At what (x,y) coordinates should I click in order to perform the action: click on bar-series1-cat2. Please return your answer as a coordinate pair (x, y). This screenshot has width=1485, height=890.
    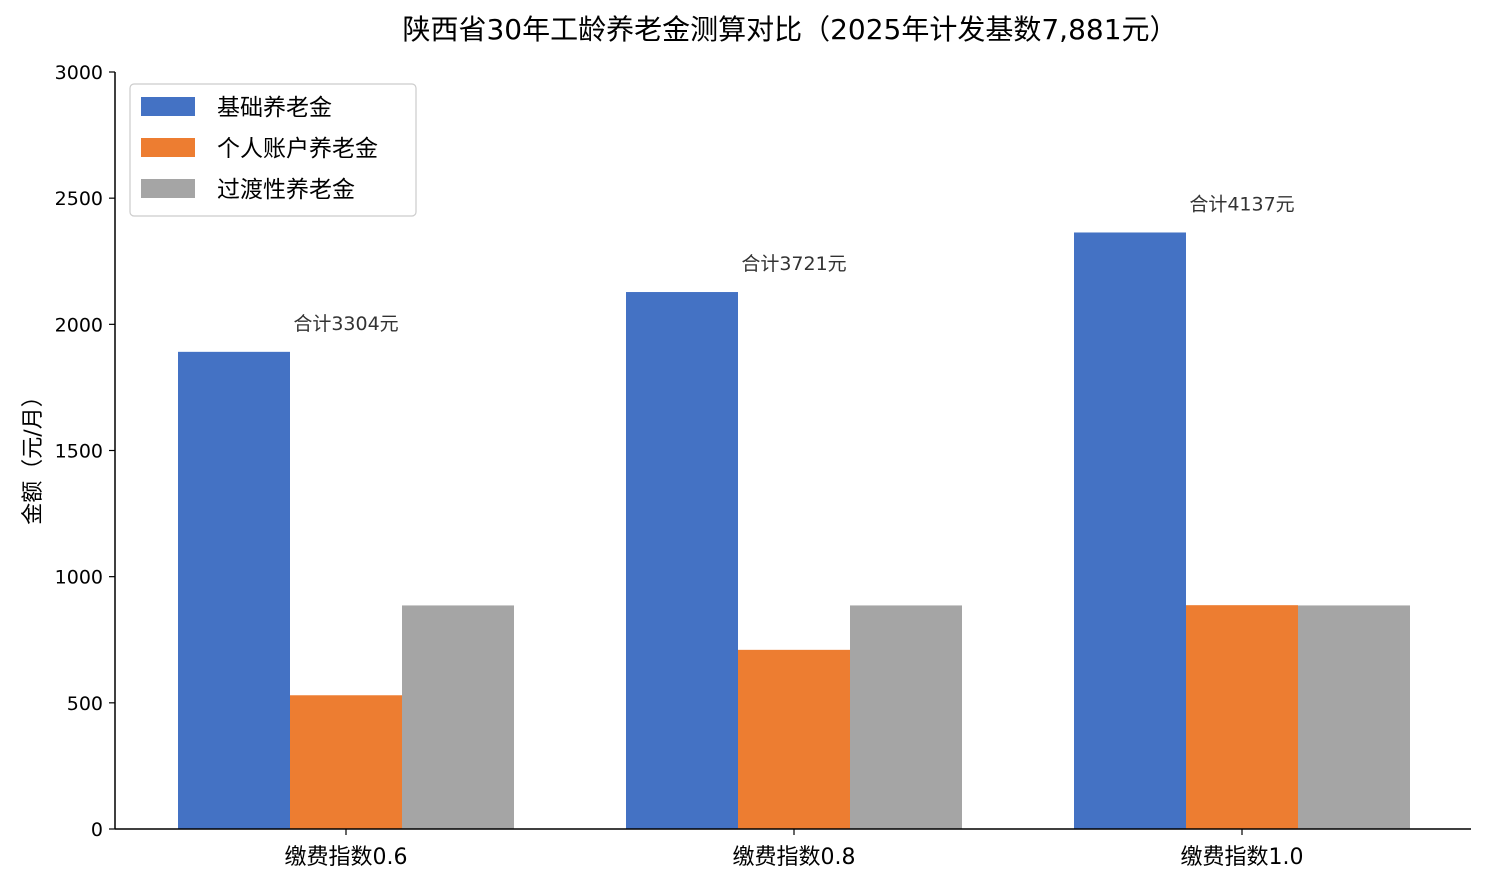
    Looking at the image, I should click on (682, 560).